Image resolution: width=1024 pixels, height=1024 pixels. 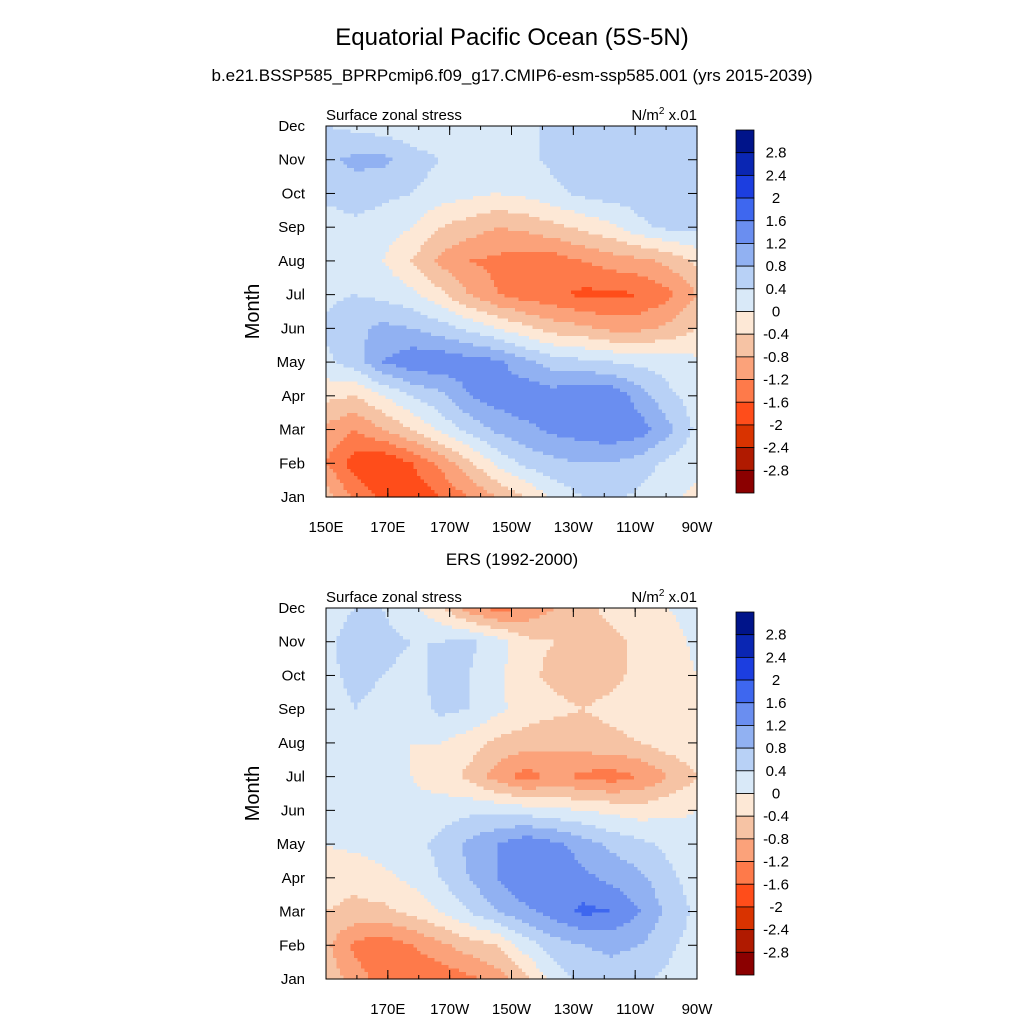 I want to click on x-tick-label: 110W, so click(x=635, y=1009).